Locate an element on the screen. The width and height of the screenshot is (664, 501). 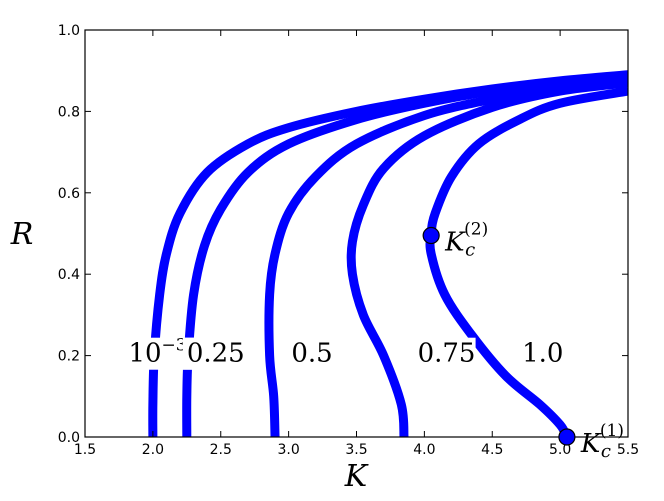
y-tick-label: 0.8 is located at coordinates (69, 112).